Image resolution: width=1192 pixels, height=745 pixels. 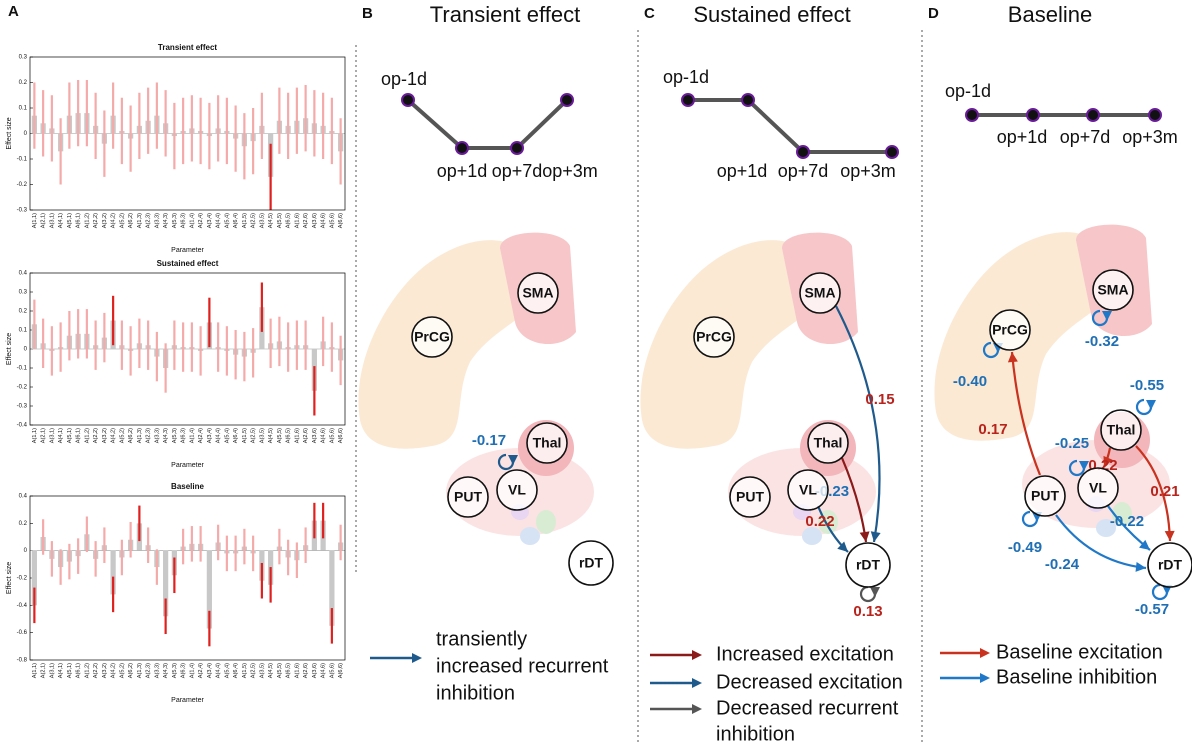 What do you see at coordinates (122, 435) in the screenshot?
I see `x-tick-label: A(5,2)` at bounding box center [122, 435].